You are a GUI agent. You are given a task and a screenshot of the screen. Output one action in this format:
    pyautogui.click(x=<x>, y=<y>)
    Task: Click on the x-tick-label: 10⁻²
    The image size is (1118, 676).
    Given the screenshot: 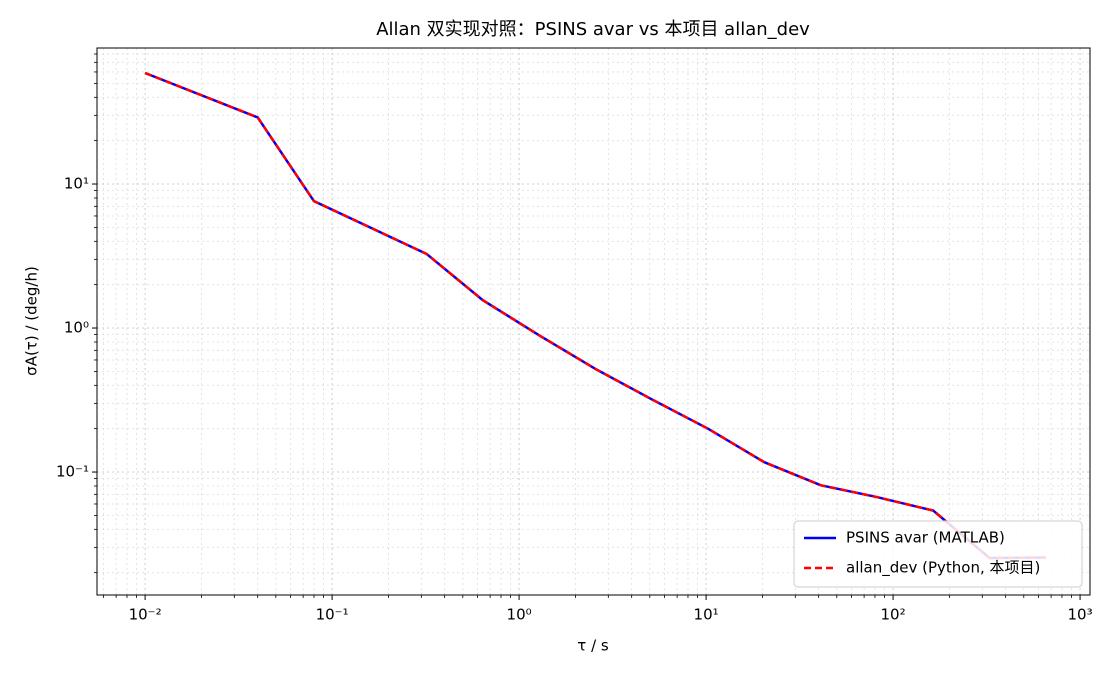 What is the action you would take?
    pyautogui.click(x=145, y=615)
    